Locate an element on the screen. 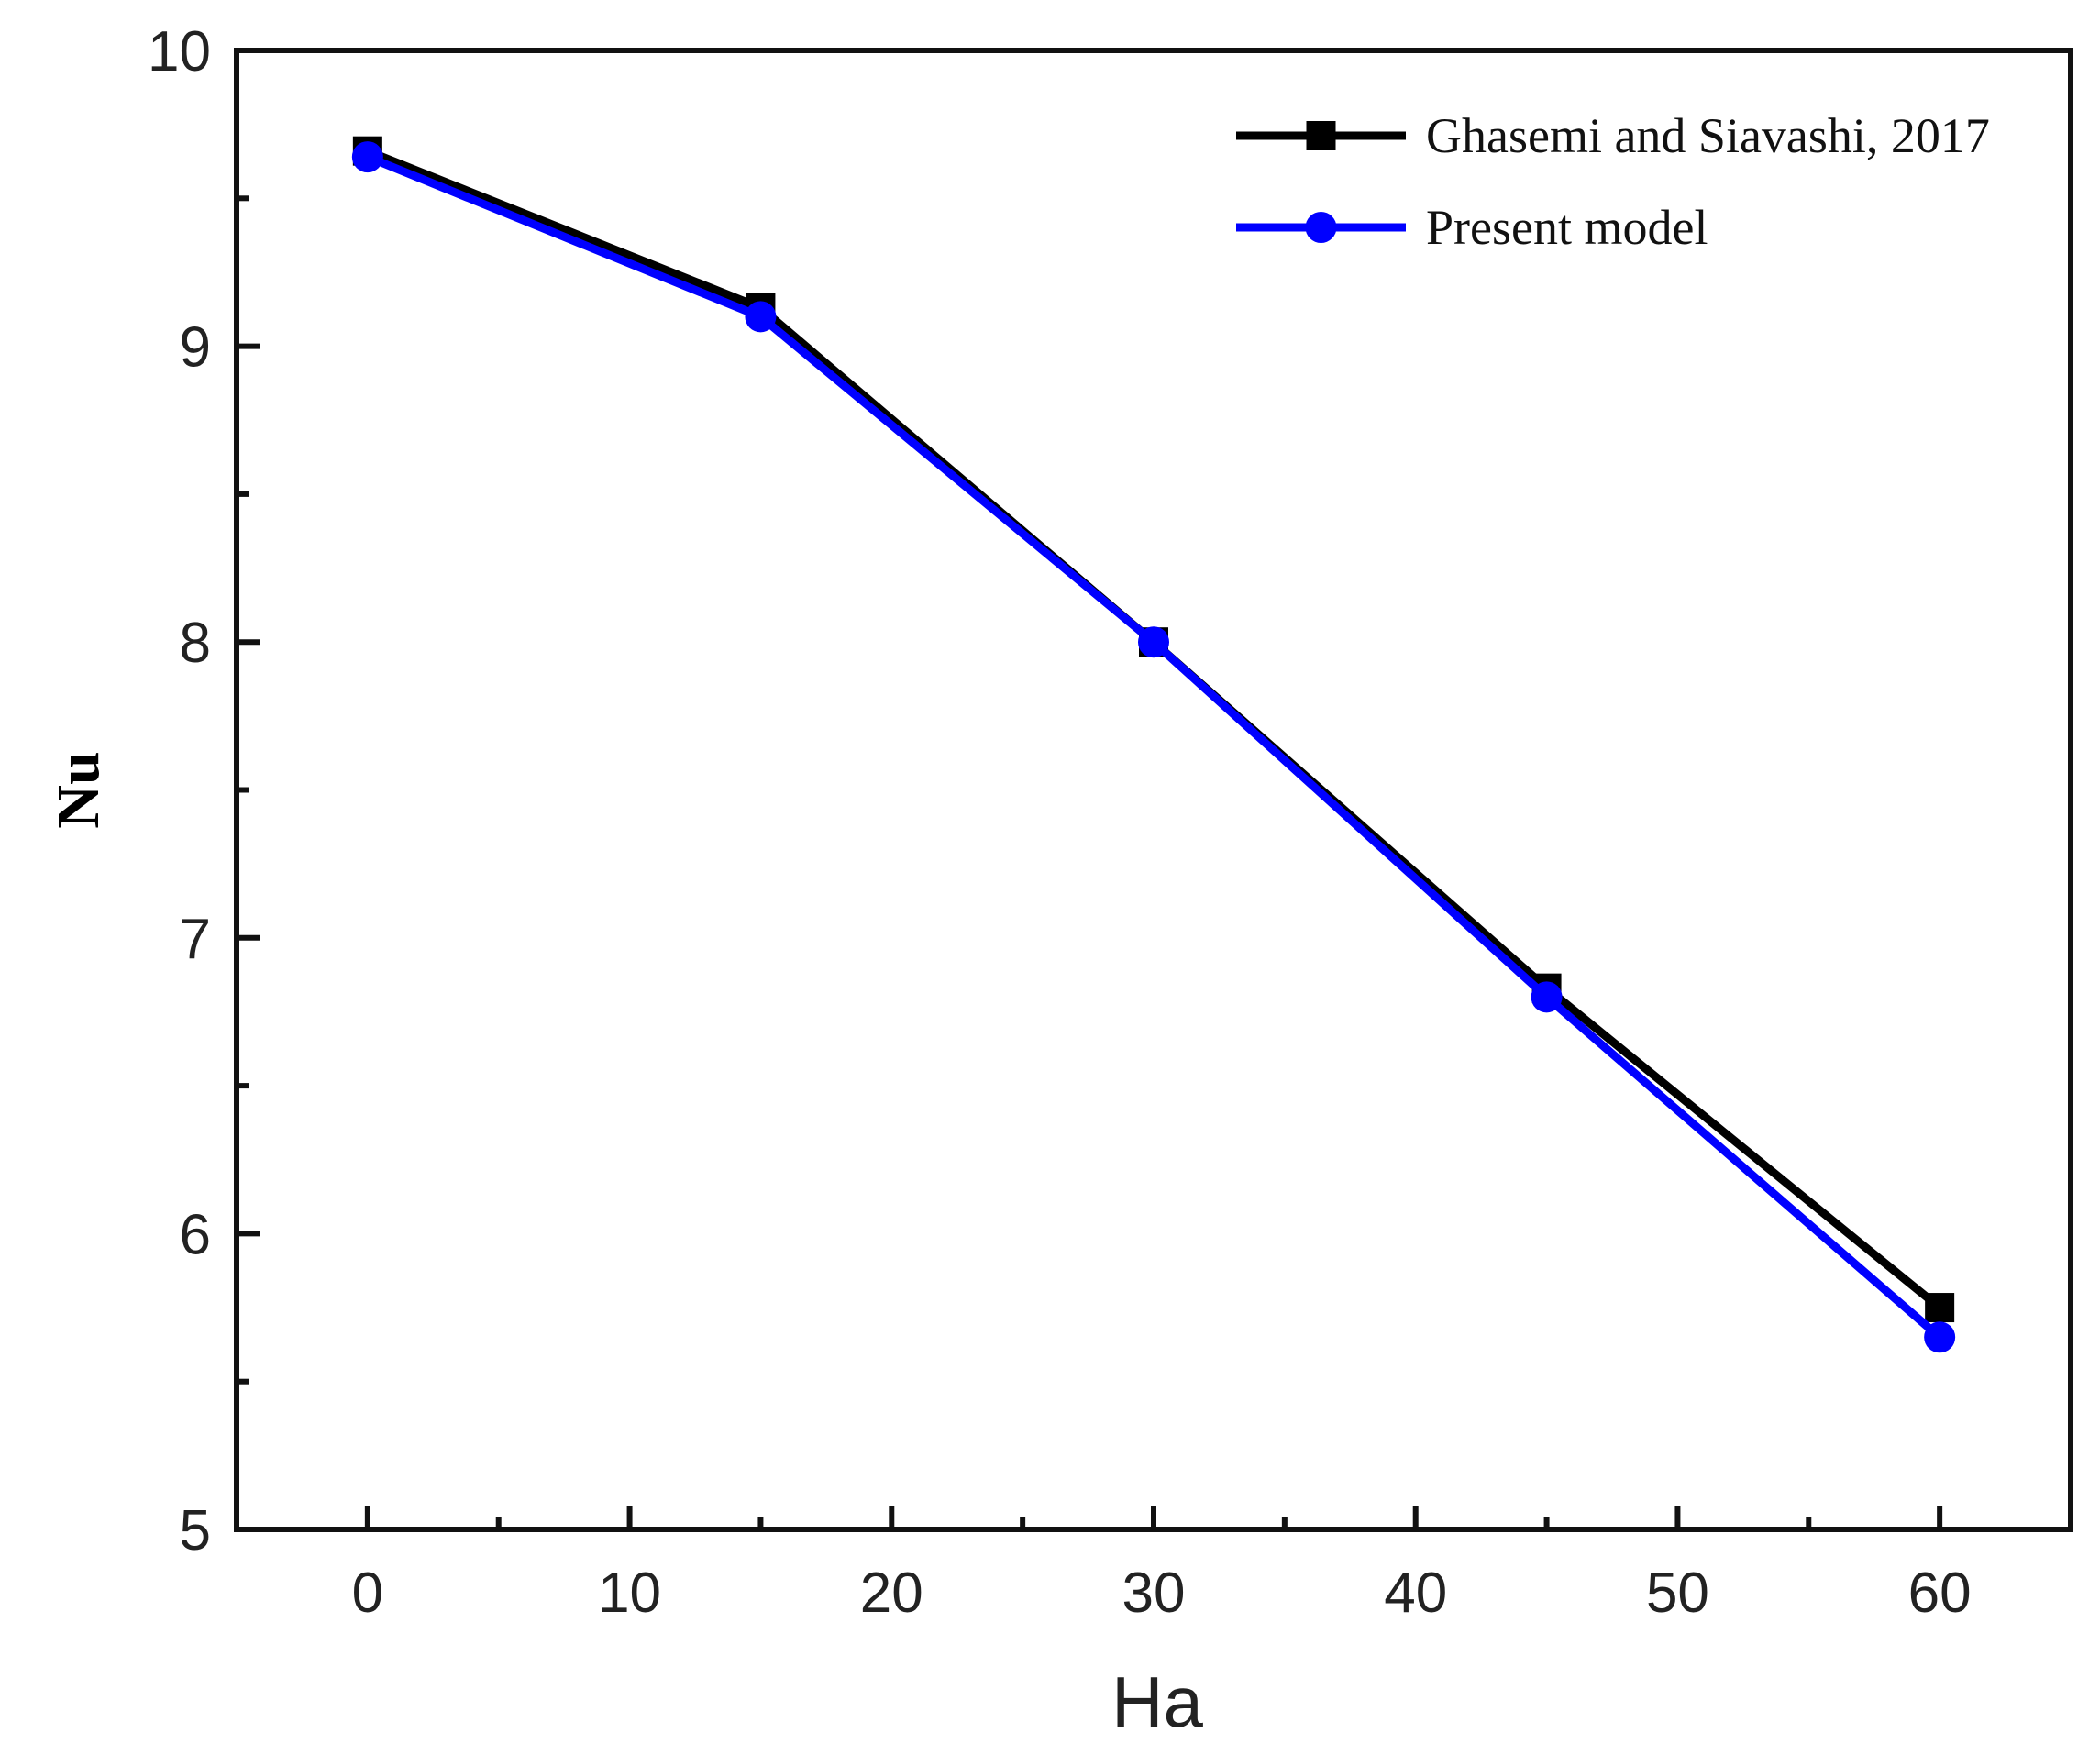 The image size is (2100, 1744). legend-entry-2: Present model is located at coordinates (1472, 227).